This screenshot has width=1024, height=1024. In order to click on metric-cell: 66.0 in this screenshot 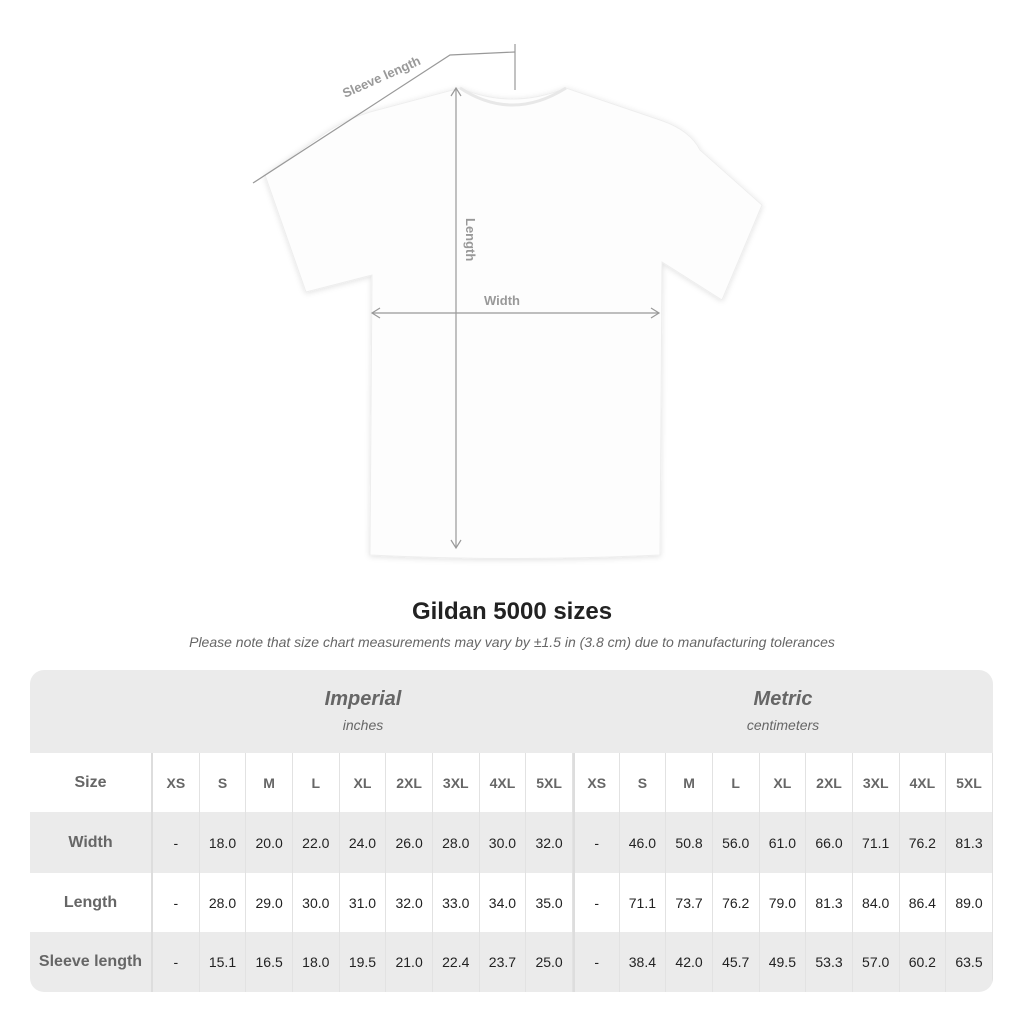, I will do `click(829, 842)`.